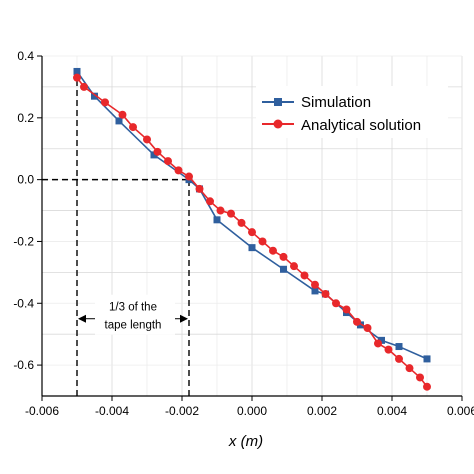  I want to click on annotation-arrowhead-right, so click(184, 318).